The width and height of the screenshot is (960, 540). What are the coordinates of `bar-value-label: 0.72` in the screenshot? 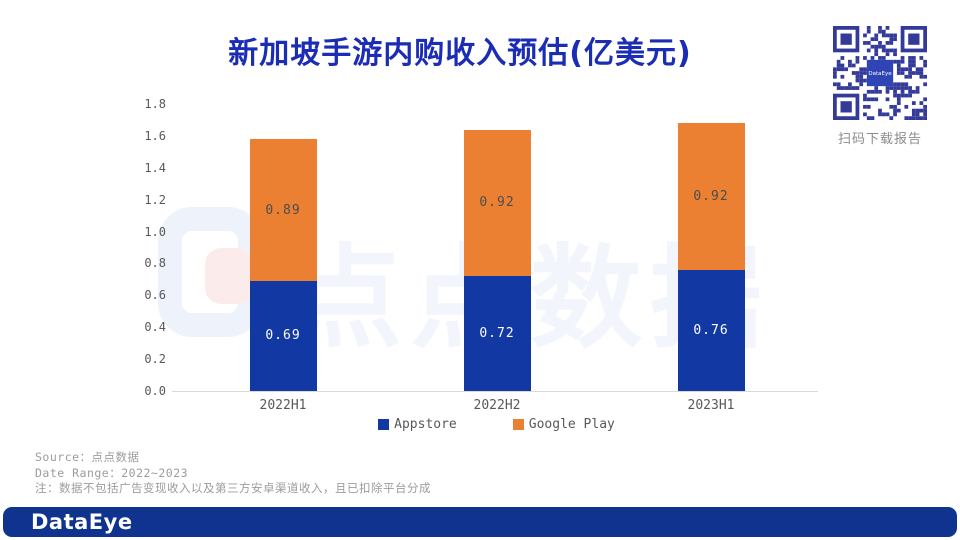 It's located at (497, 334).